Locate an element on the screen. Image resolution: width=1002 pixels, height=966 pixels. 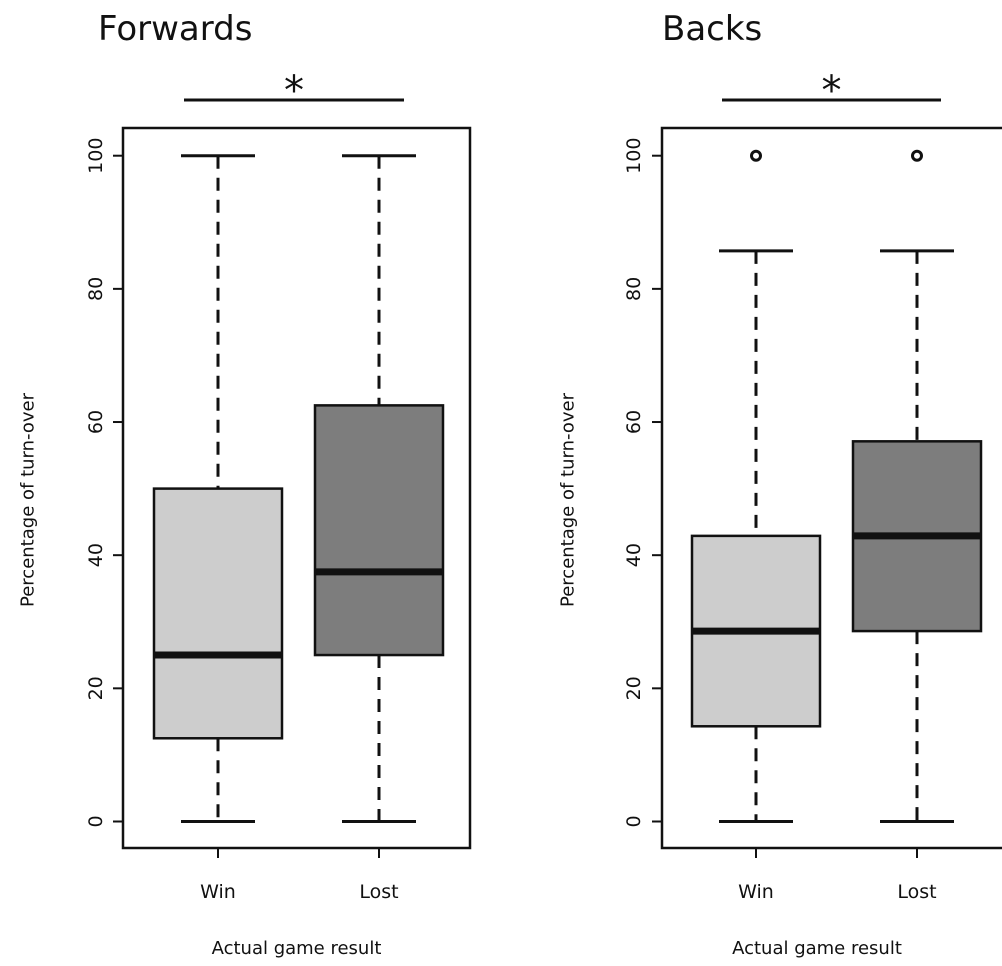
panel-title: Forwards is located at coordinates (175, 29).